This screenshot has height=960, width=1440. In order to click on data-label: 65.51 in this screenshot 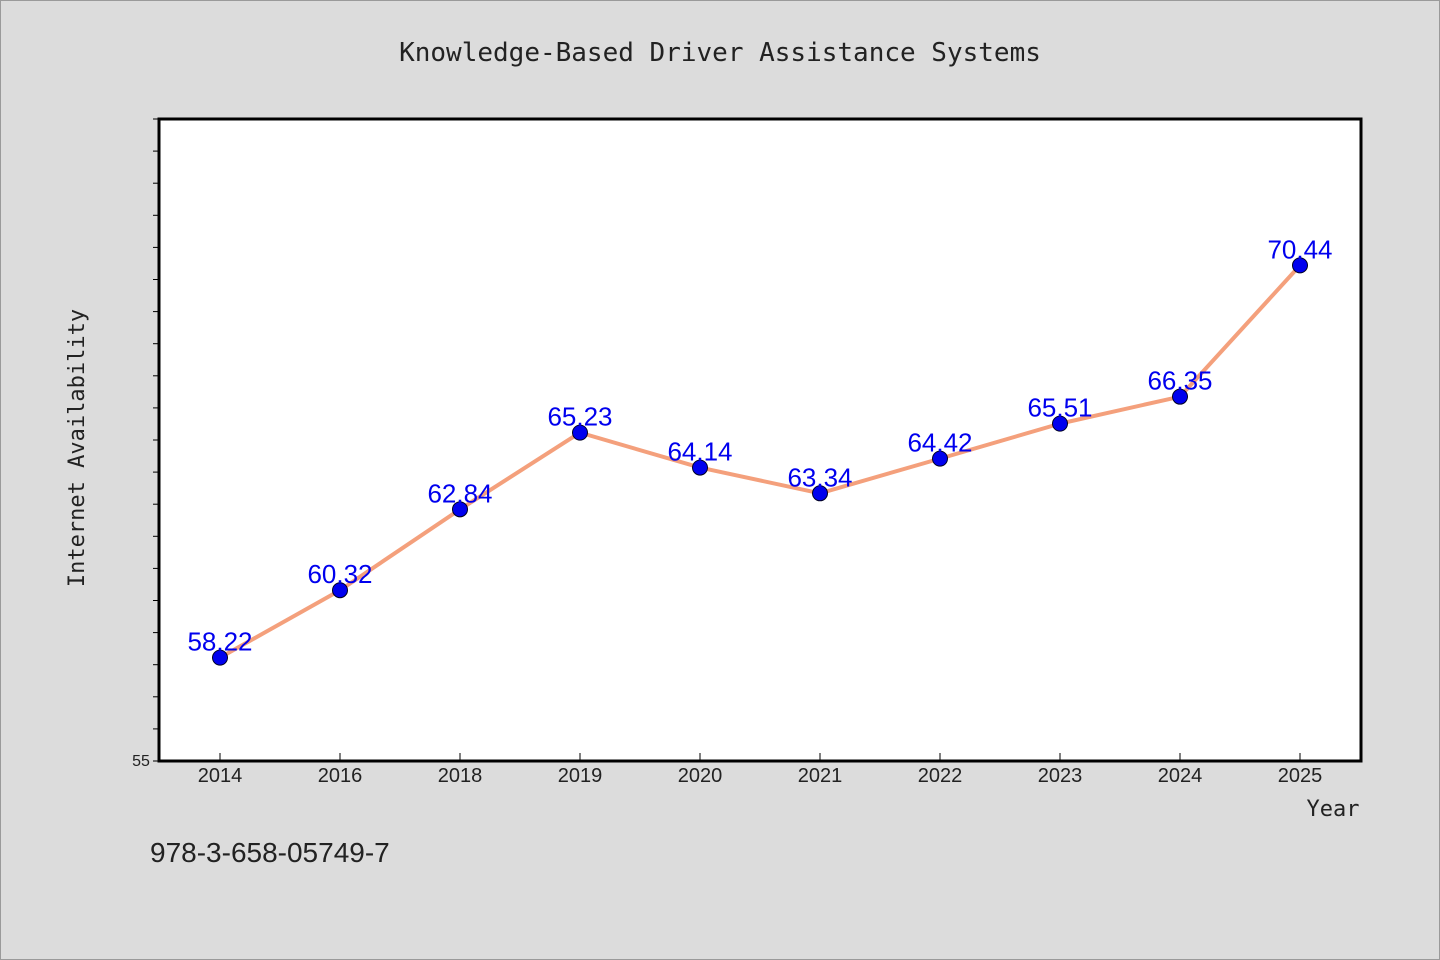, I will do `click(1059, 408)`.